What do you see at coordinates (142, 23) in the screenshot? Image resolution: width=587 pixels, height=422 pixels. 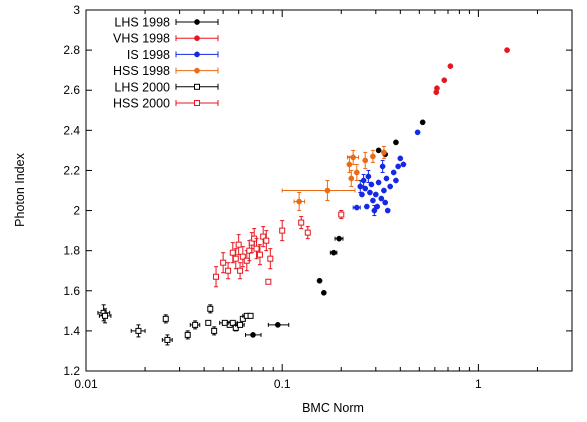 I see `legend-label: LHS 1998` at bounding box center [142, 23].